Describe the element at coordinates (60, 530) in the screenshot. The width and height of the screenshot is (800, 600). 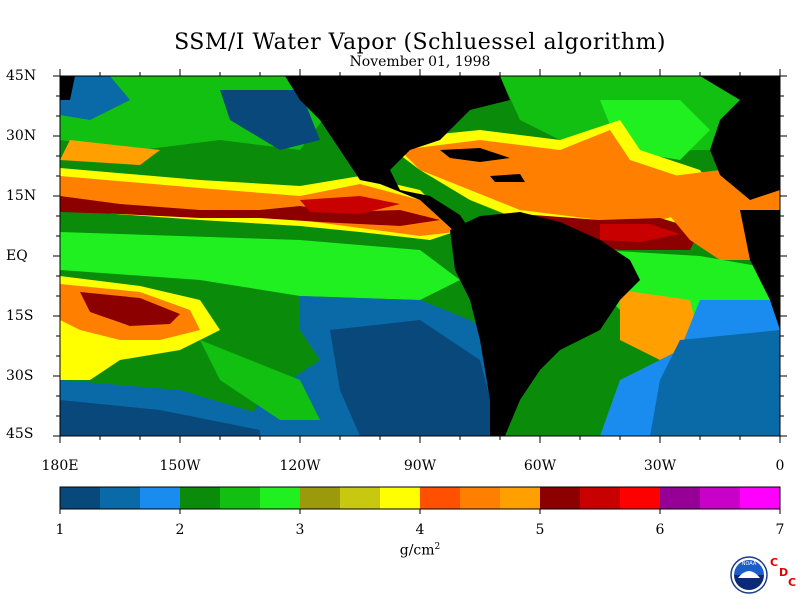
I see `colorbar-label-1: 1` at that location.